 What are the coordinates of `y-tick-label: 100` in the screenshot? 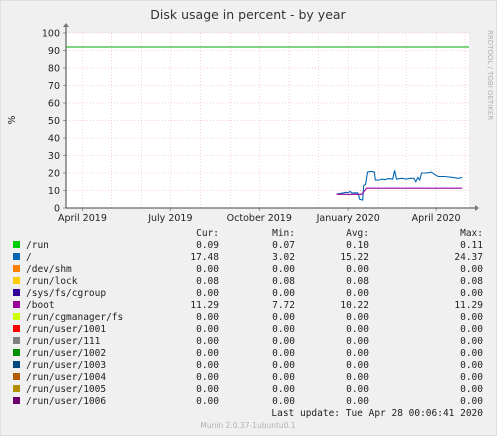 It's located at (51, 34).